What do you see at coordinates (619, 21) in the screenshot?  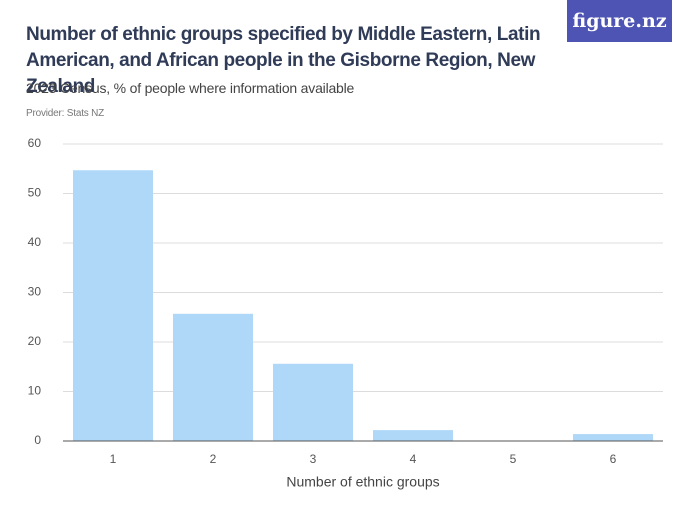 I see `logo: figure.nz` at bounding box center [619, 21].